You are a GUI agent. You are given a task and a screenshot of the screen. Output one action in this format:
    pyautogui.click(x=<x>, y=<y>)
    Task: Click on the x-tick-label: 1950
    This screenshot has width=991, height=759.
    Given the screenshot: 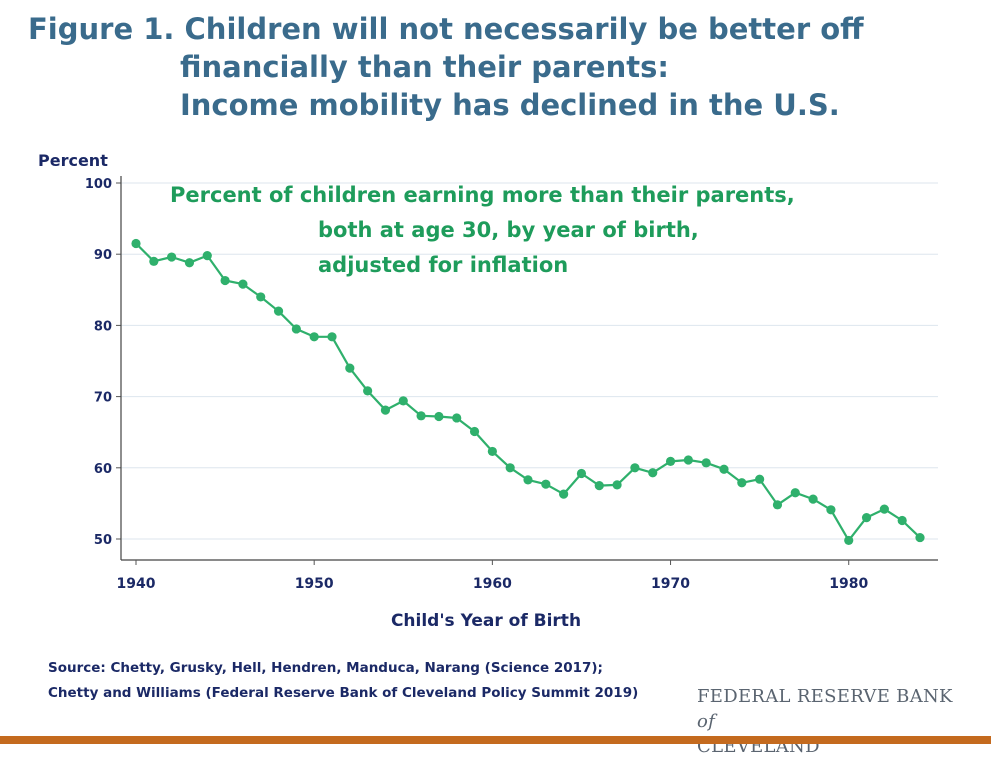 What is the action you would take?
    pyautogui.click(x=314, y=584)
    